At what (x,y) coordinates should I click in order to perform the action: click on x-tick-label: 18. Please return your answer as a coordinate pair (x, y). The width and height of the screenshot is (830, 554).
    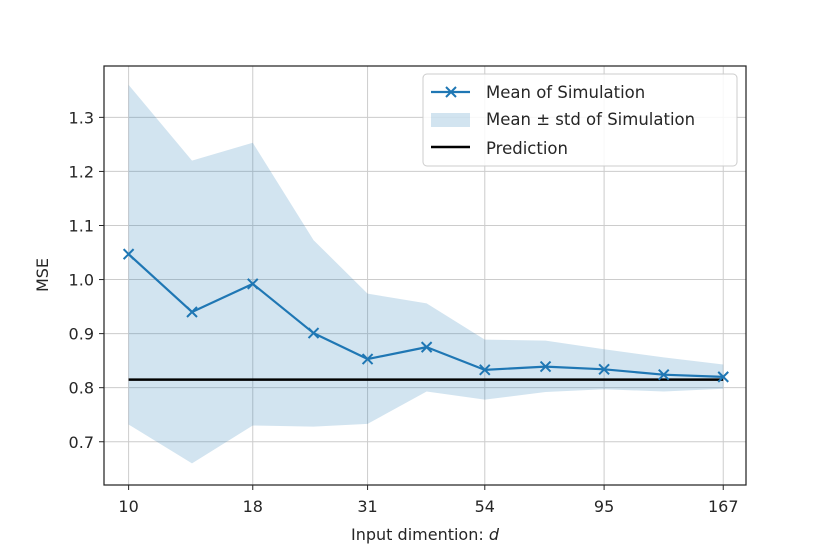
    Looking at the image, I should click on (253, 506).